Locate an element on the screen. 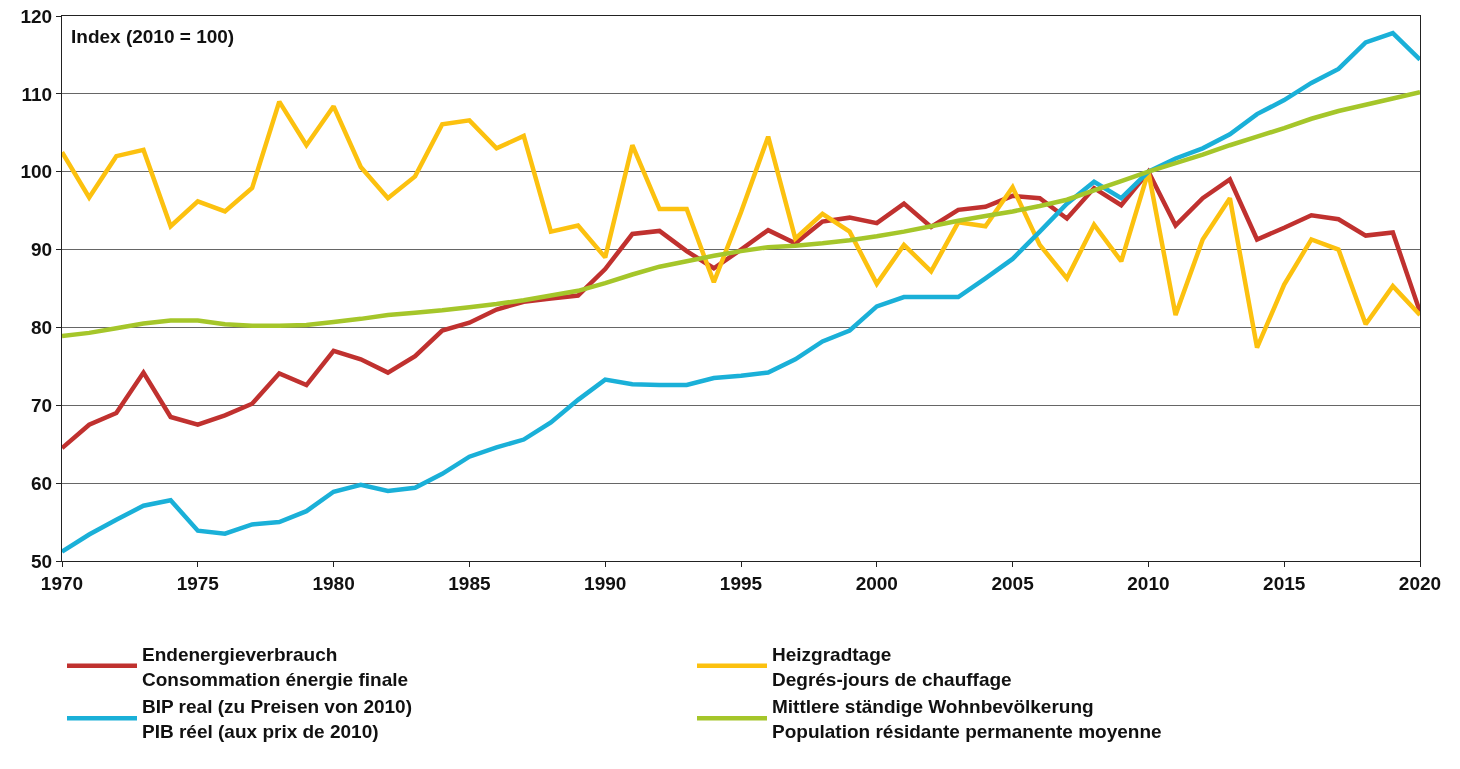 Image resolution: width=1460 pixels, height=769 pixels. y-tick-label: 50 is located at coordinates (41, 561).